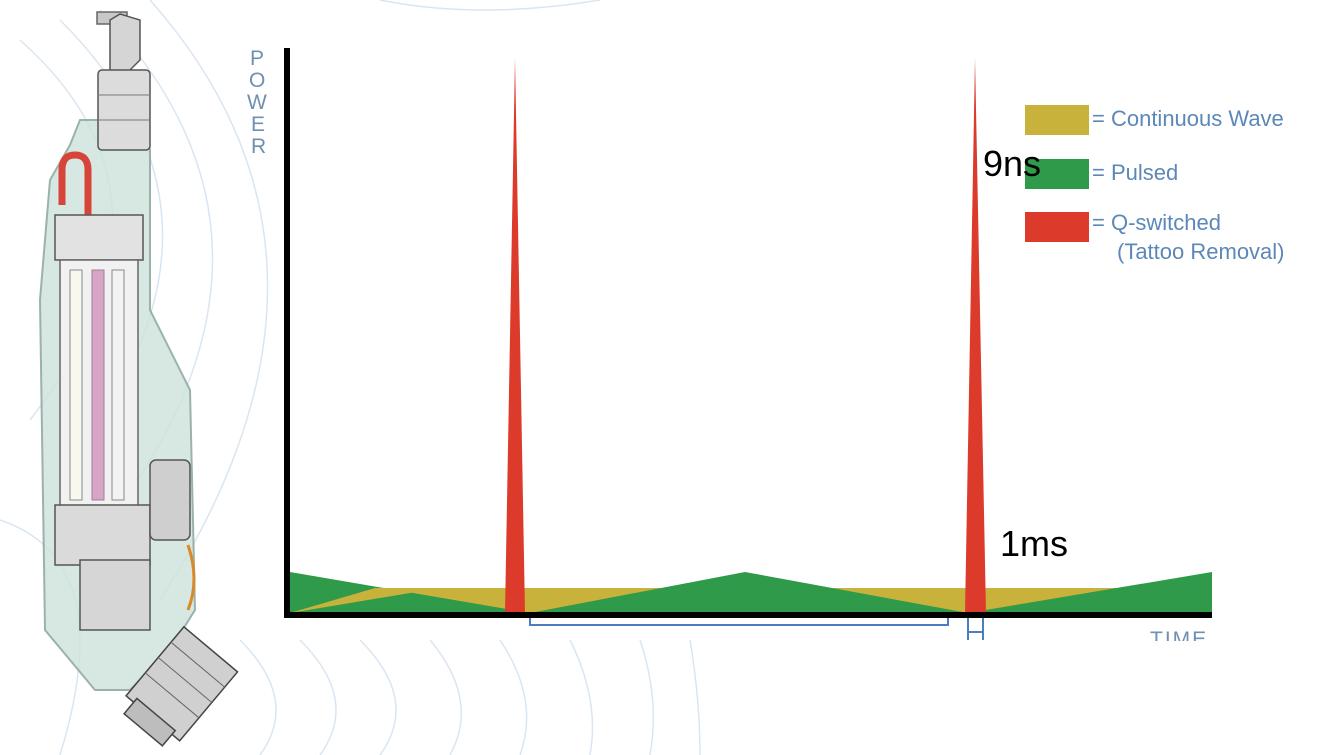 The image size is (1326, 755). Describe the element at coordinates (257, 80) in the screenshot. I see `y-axis-letter: O` at that location.